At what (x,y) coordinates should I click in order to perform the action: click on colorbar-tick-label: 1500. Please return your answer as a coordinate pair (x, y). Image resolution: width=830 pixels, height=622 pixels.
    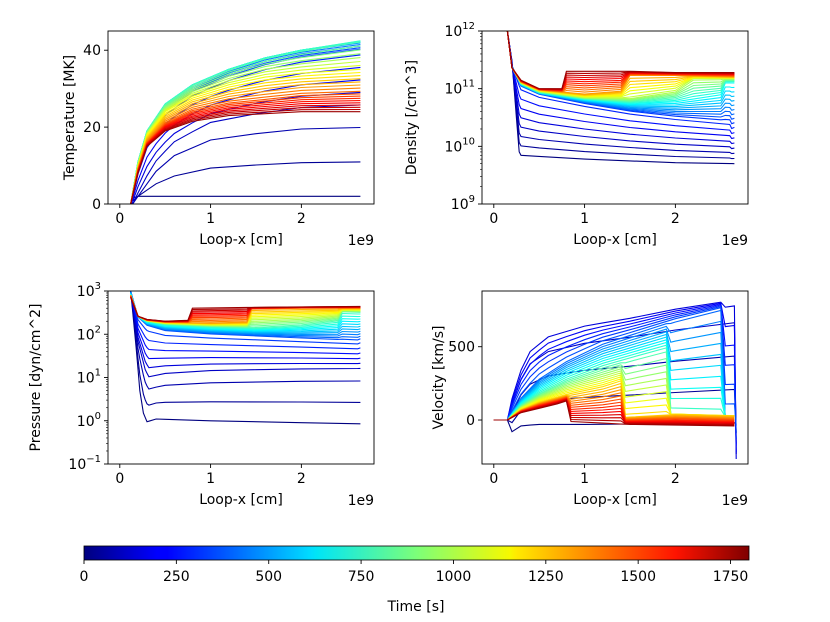
    Looking at the image, I should click on (638, 577).